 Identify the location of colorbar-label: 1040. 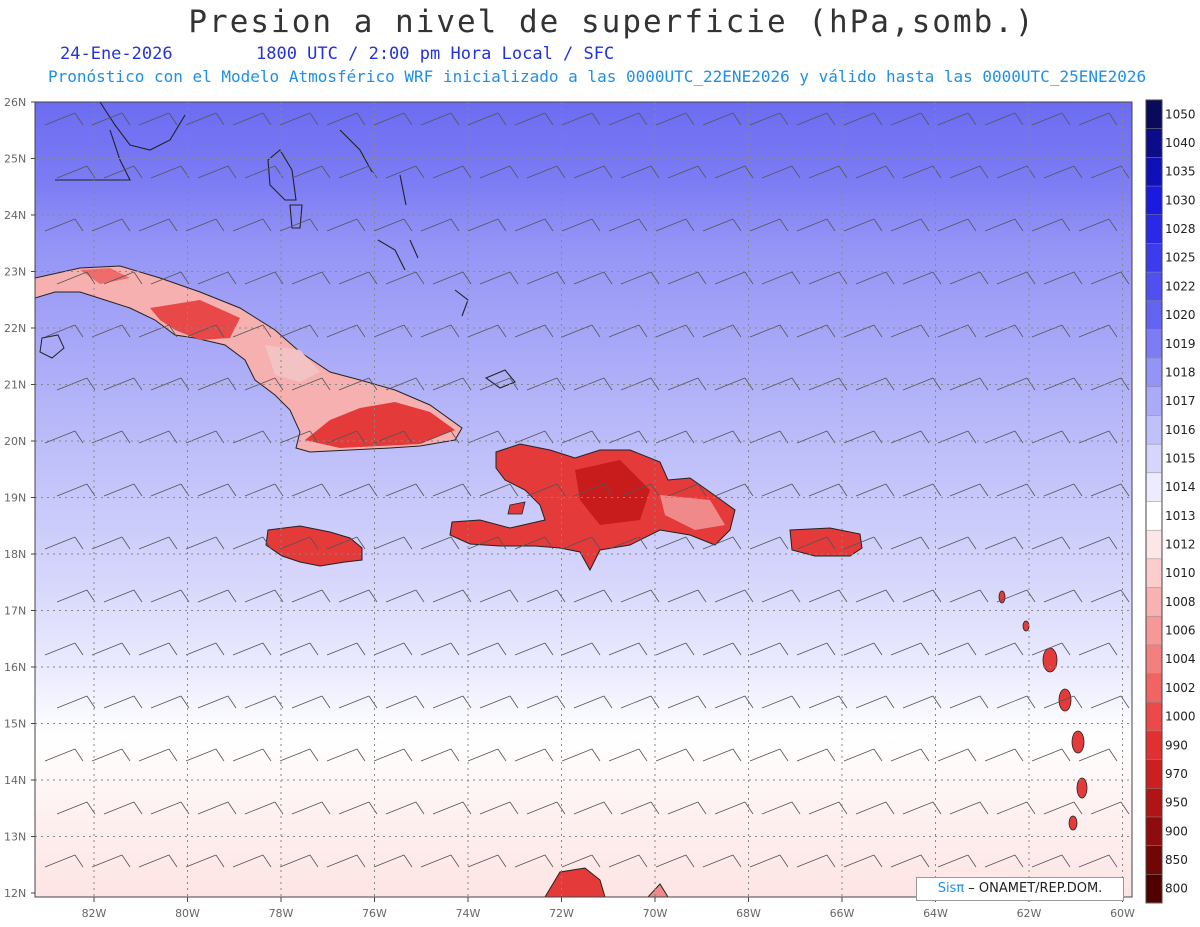
(1180, 143).